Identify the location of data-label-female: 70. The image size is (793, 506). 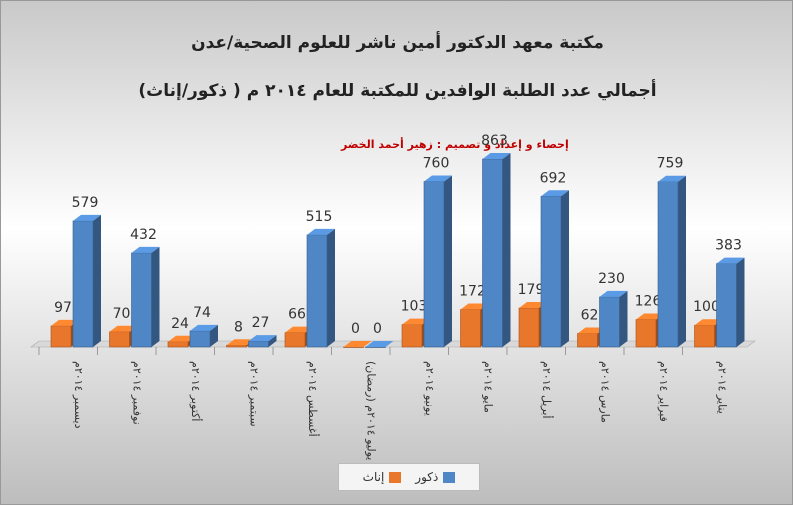
(122, 314).